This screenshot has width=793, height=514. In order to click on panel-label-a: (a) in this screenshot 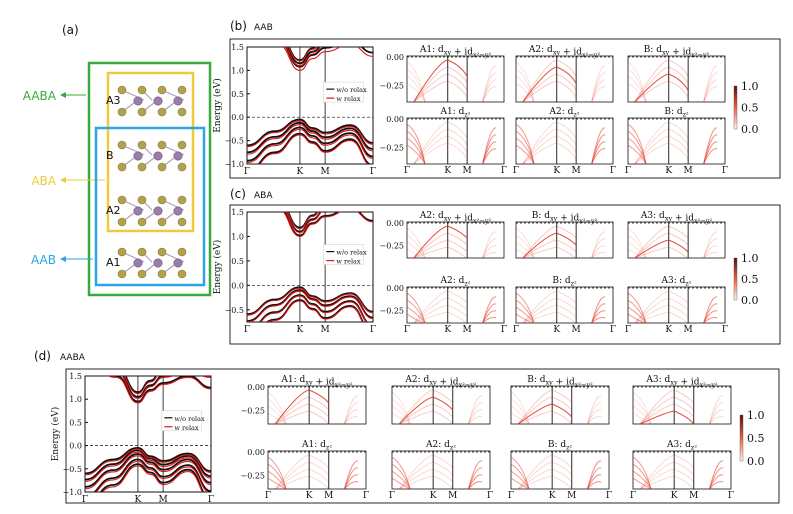, I will do `click(70, 30)`.